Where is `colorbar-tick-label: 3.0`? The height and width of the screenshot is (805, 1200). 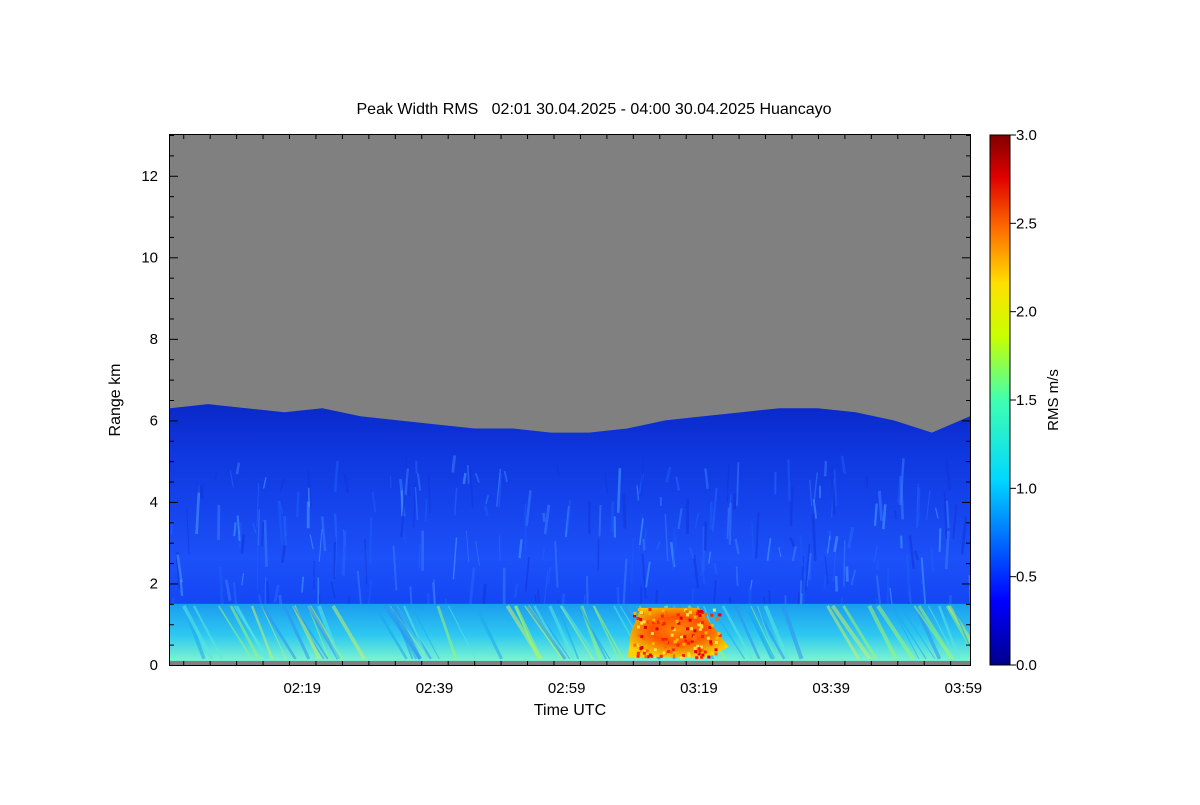
colorbar-tick-label: 3.0 is located at coordinates (1026, 135).